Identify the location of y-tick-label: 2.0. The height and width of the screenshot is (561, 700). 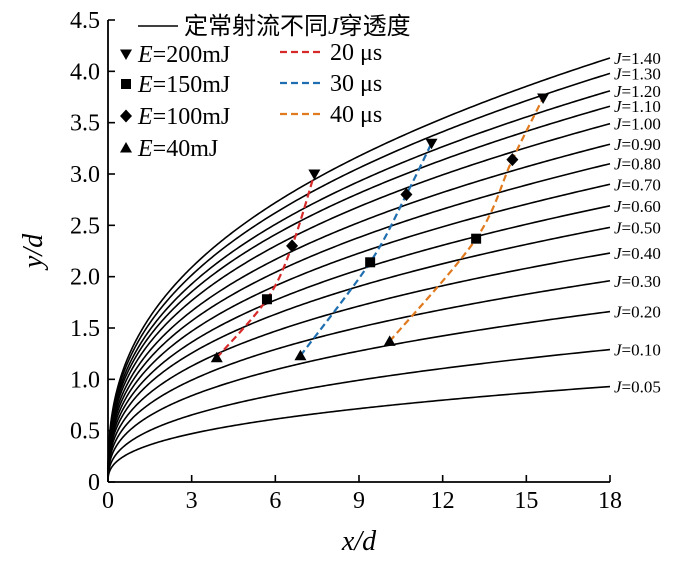
(85, 278).